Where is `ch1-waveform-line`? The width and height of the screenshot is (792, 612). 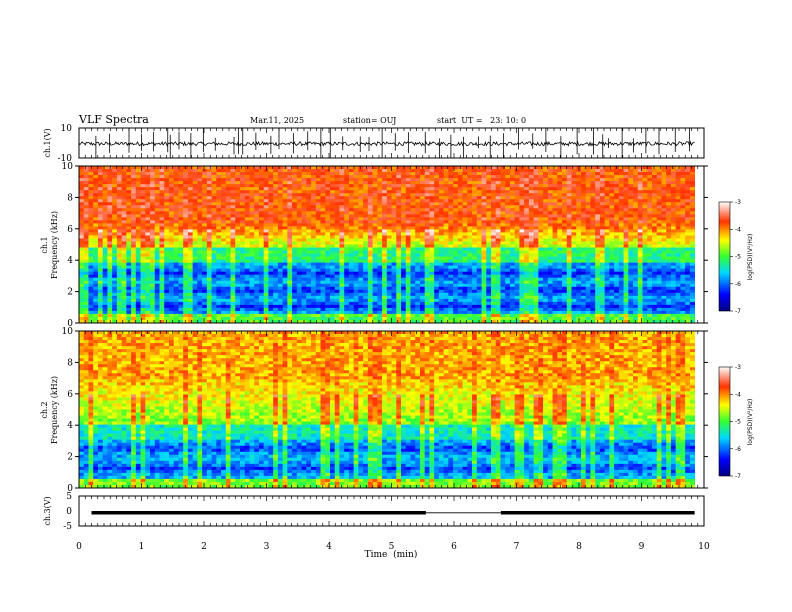 ch1-waveform-line is located at coordinates (386, 144).